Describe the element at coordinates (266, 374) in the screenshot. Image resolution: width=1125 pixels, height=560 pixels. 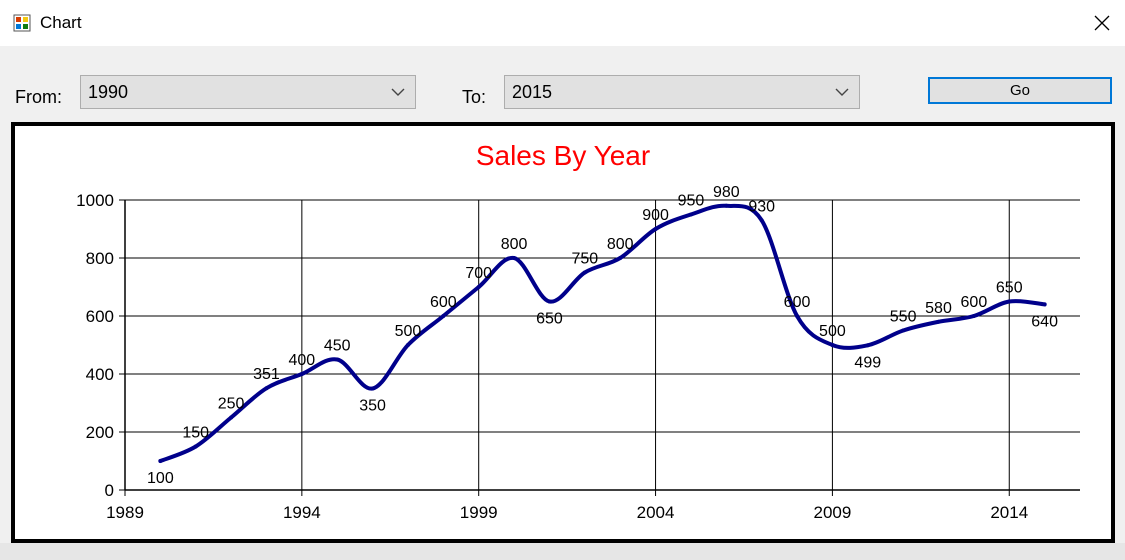
I see `data-label: 351` at that location.